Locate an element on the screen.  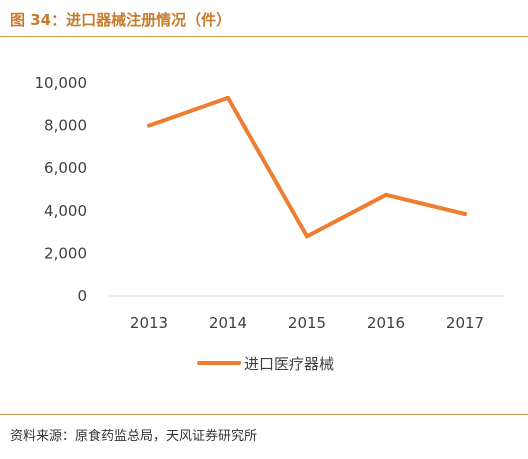
legend: 进口医疗器械 is located at coordinates (265, 364).